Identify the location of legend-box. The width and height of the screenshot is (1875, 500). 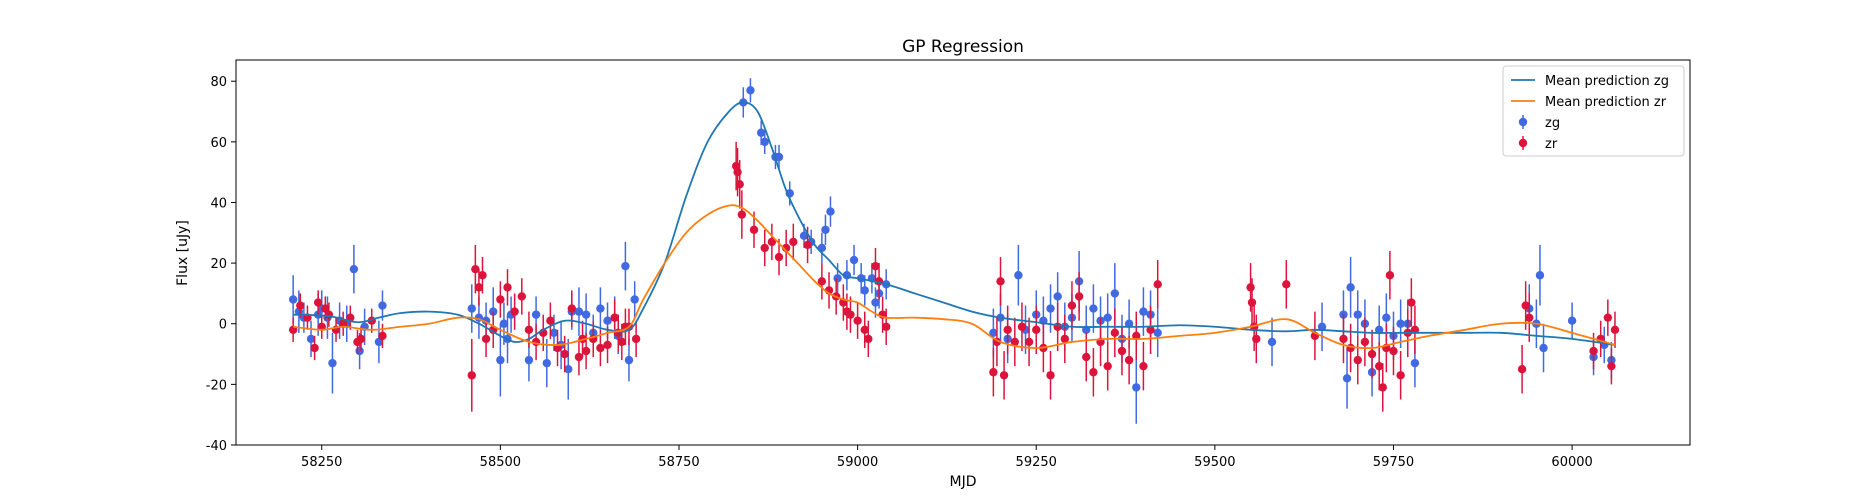
(1593, 111).